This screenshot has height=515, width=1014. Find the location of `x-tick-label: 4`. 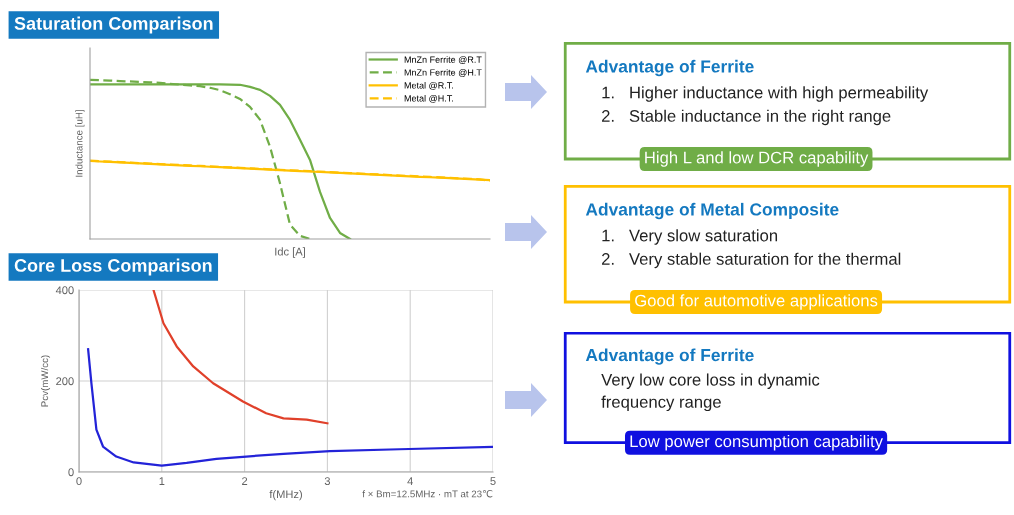

x-tick-label: 4 is located at coordinates (410, 481).